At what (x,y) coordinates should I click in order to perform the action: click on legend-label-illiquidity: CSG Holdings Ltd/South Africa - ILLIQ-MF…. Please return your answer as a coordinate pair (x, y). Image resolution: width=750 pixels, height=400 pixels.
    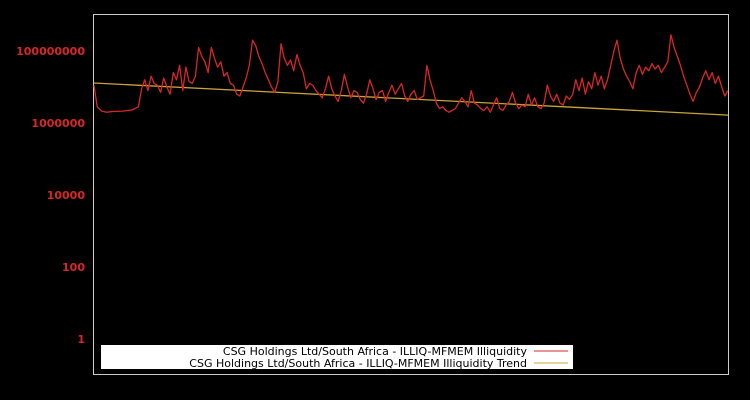
    Looking at the image, I should click on (375, 351).